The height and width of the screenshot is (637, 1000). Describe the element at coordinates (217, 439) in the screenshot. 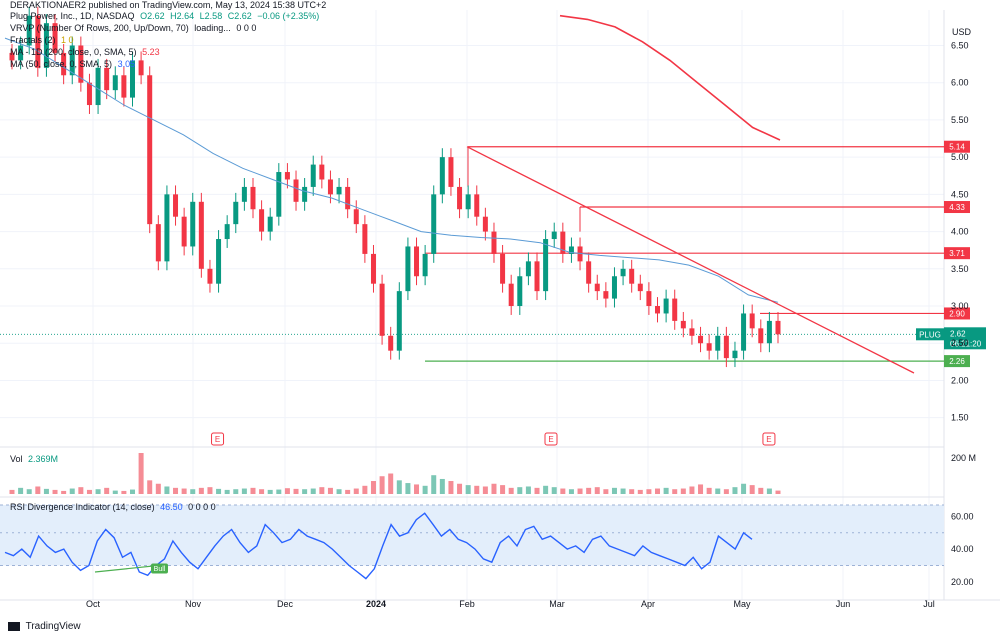

I see `earnings-marker-label: E` at that location.